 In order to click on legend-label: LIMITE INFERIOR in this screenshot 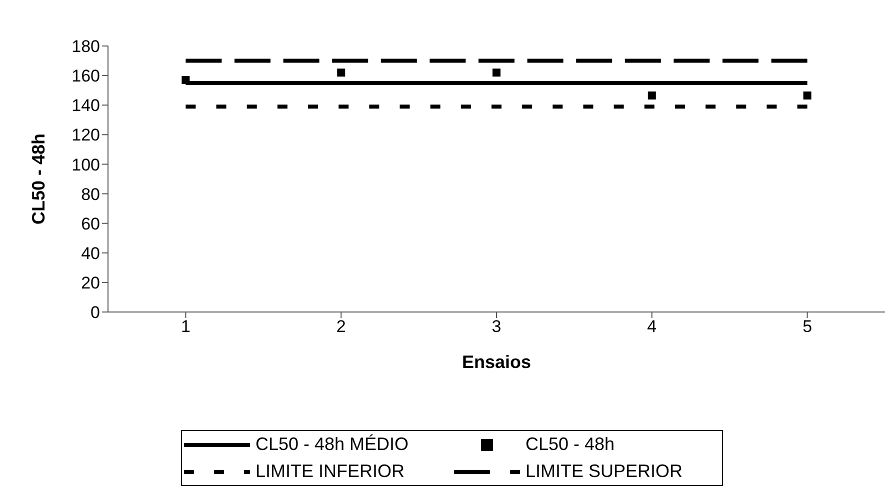, I will do `click(330, 471)`.